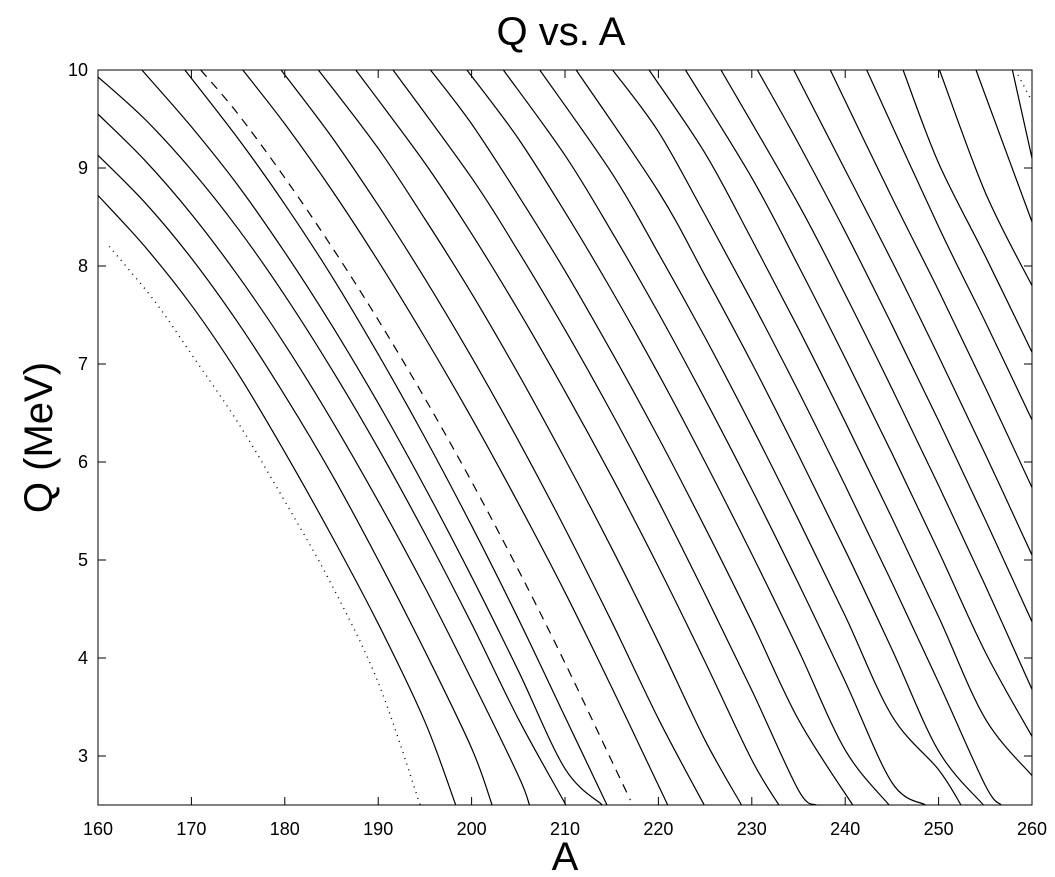  Describe the element at coordinates (561, 32) in the screenshot. I see `chart-title: Q vs. A` at that location.